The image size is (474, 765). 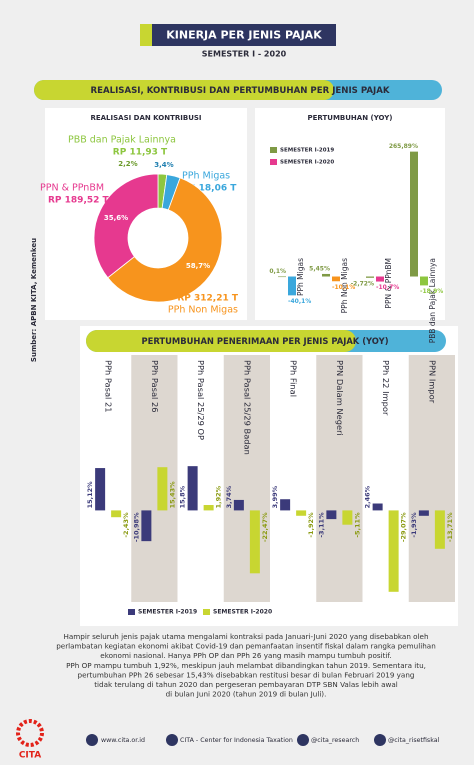 I want to click on source-note: Sumber: APBN KITA, Kemenkeu, so click(x=34, y=300).